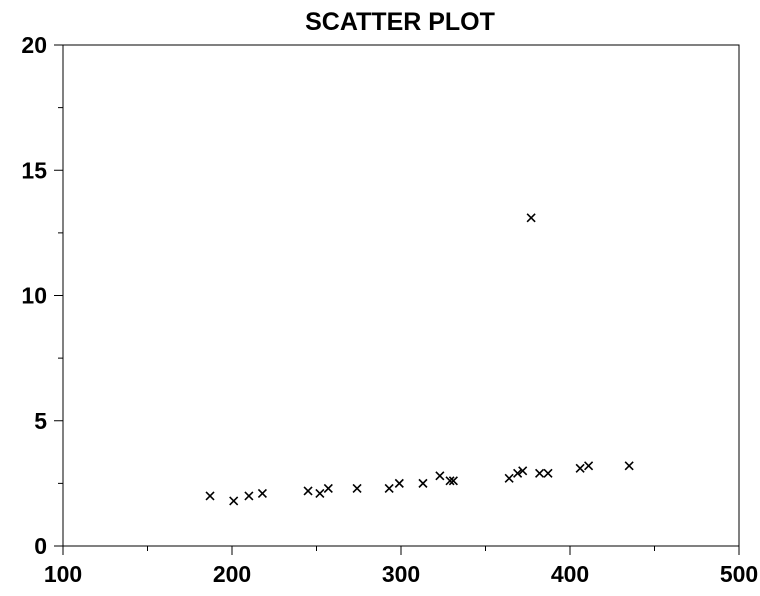  What do you see at coordinates (401, 574) in the screenshot?
I see `x-tick-label: 300` at bounding box center [401, 574].